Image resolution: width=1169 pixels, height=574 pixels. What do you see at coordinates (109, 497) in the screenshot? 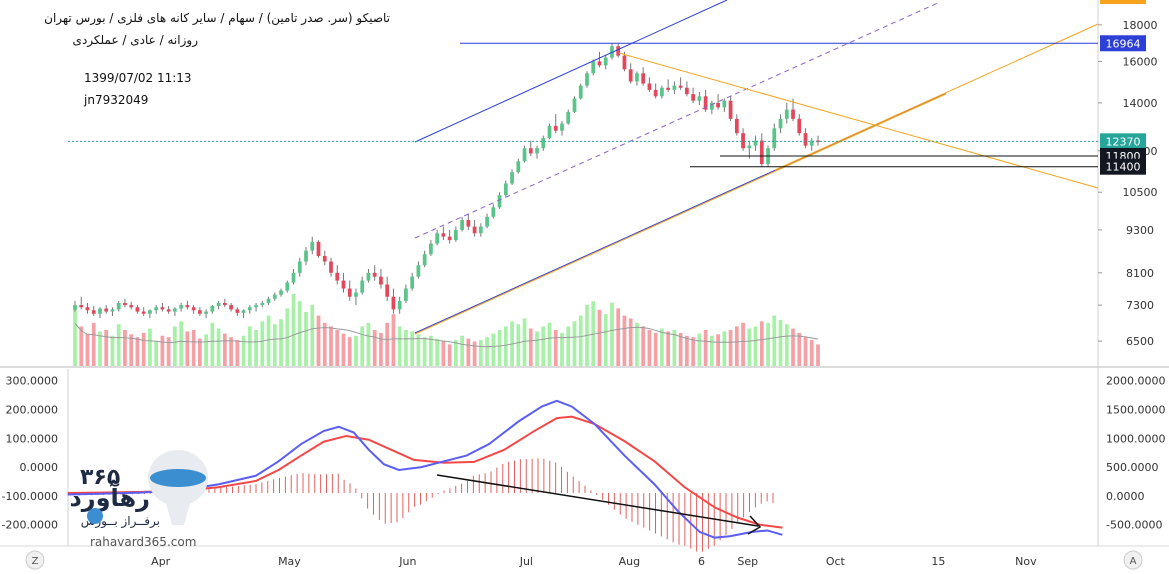
I see `brand-name: رهآورد` at bounding box center [109, 497].